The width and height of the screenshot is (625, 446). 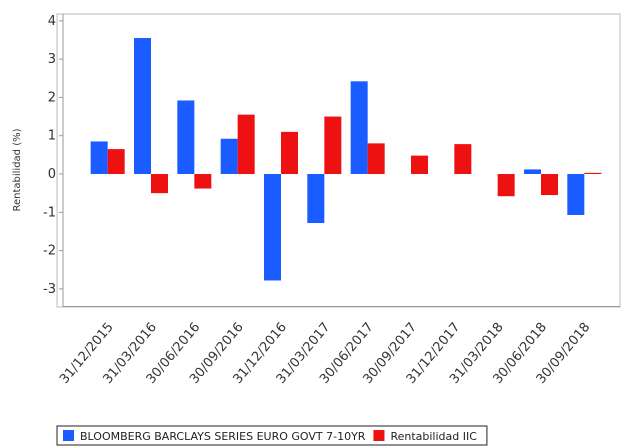 What do you see at coordinates (17, 169) in the screenshot?
I see `y-axis-label: Rentabilidad (%)` at bounding box center [17, 169].